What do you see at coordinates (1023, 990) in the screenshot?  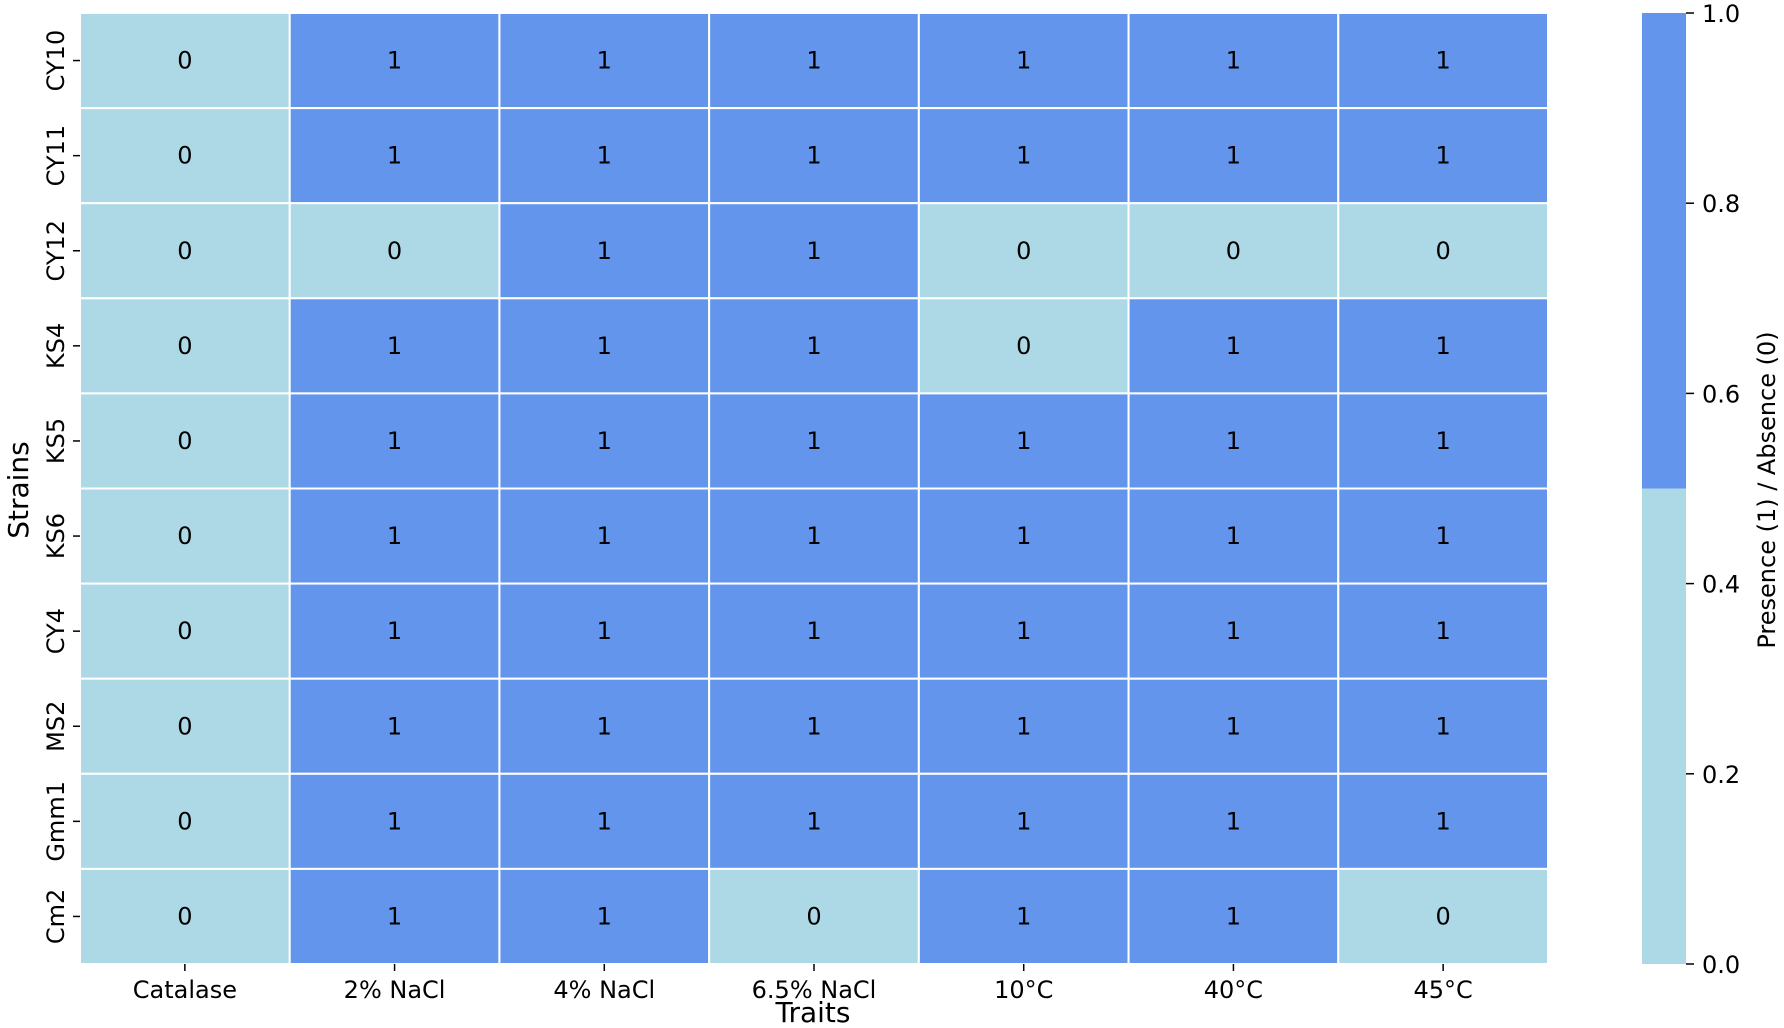 I see `x-tick-label: 10°C` at bounding box center [1023, 990].